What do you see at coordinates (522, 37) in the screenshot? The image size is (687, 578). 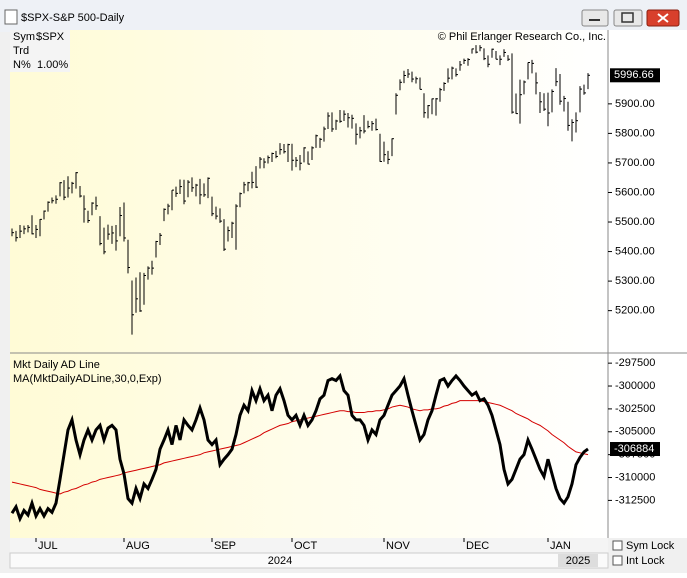 I see `copyright: © Phil Erlanger Research Co., Inc.` at bounding box center [522, 37].